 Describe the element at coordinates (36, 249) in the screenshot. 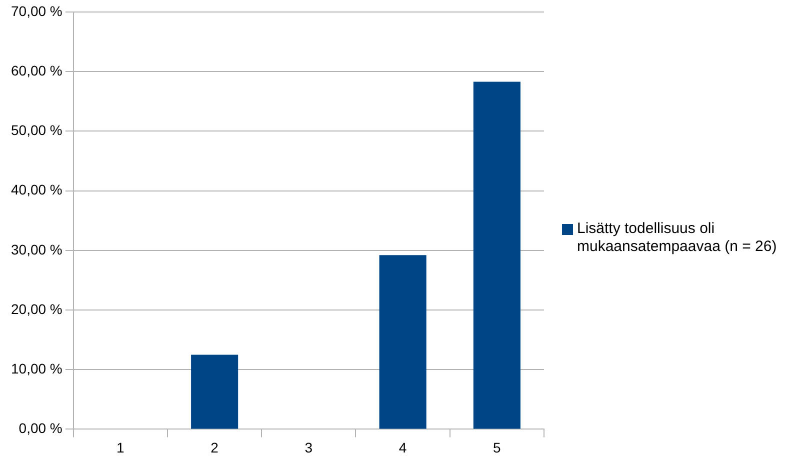

I see `y-tick-label: 30,00 %` at that location.